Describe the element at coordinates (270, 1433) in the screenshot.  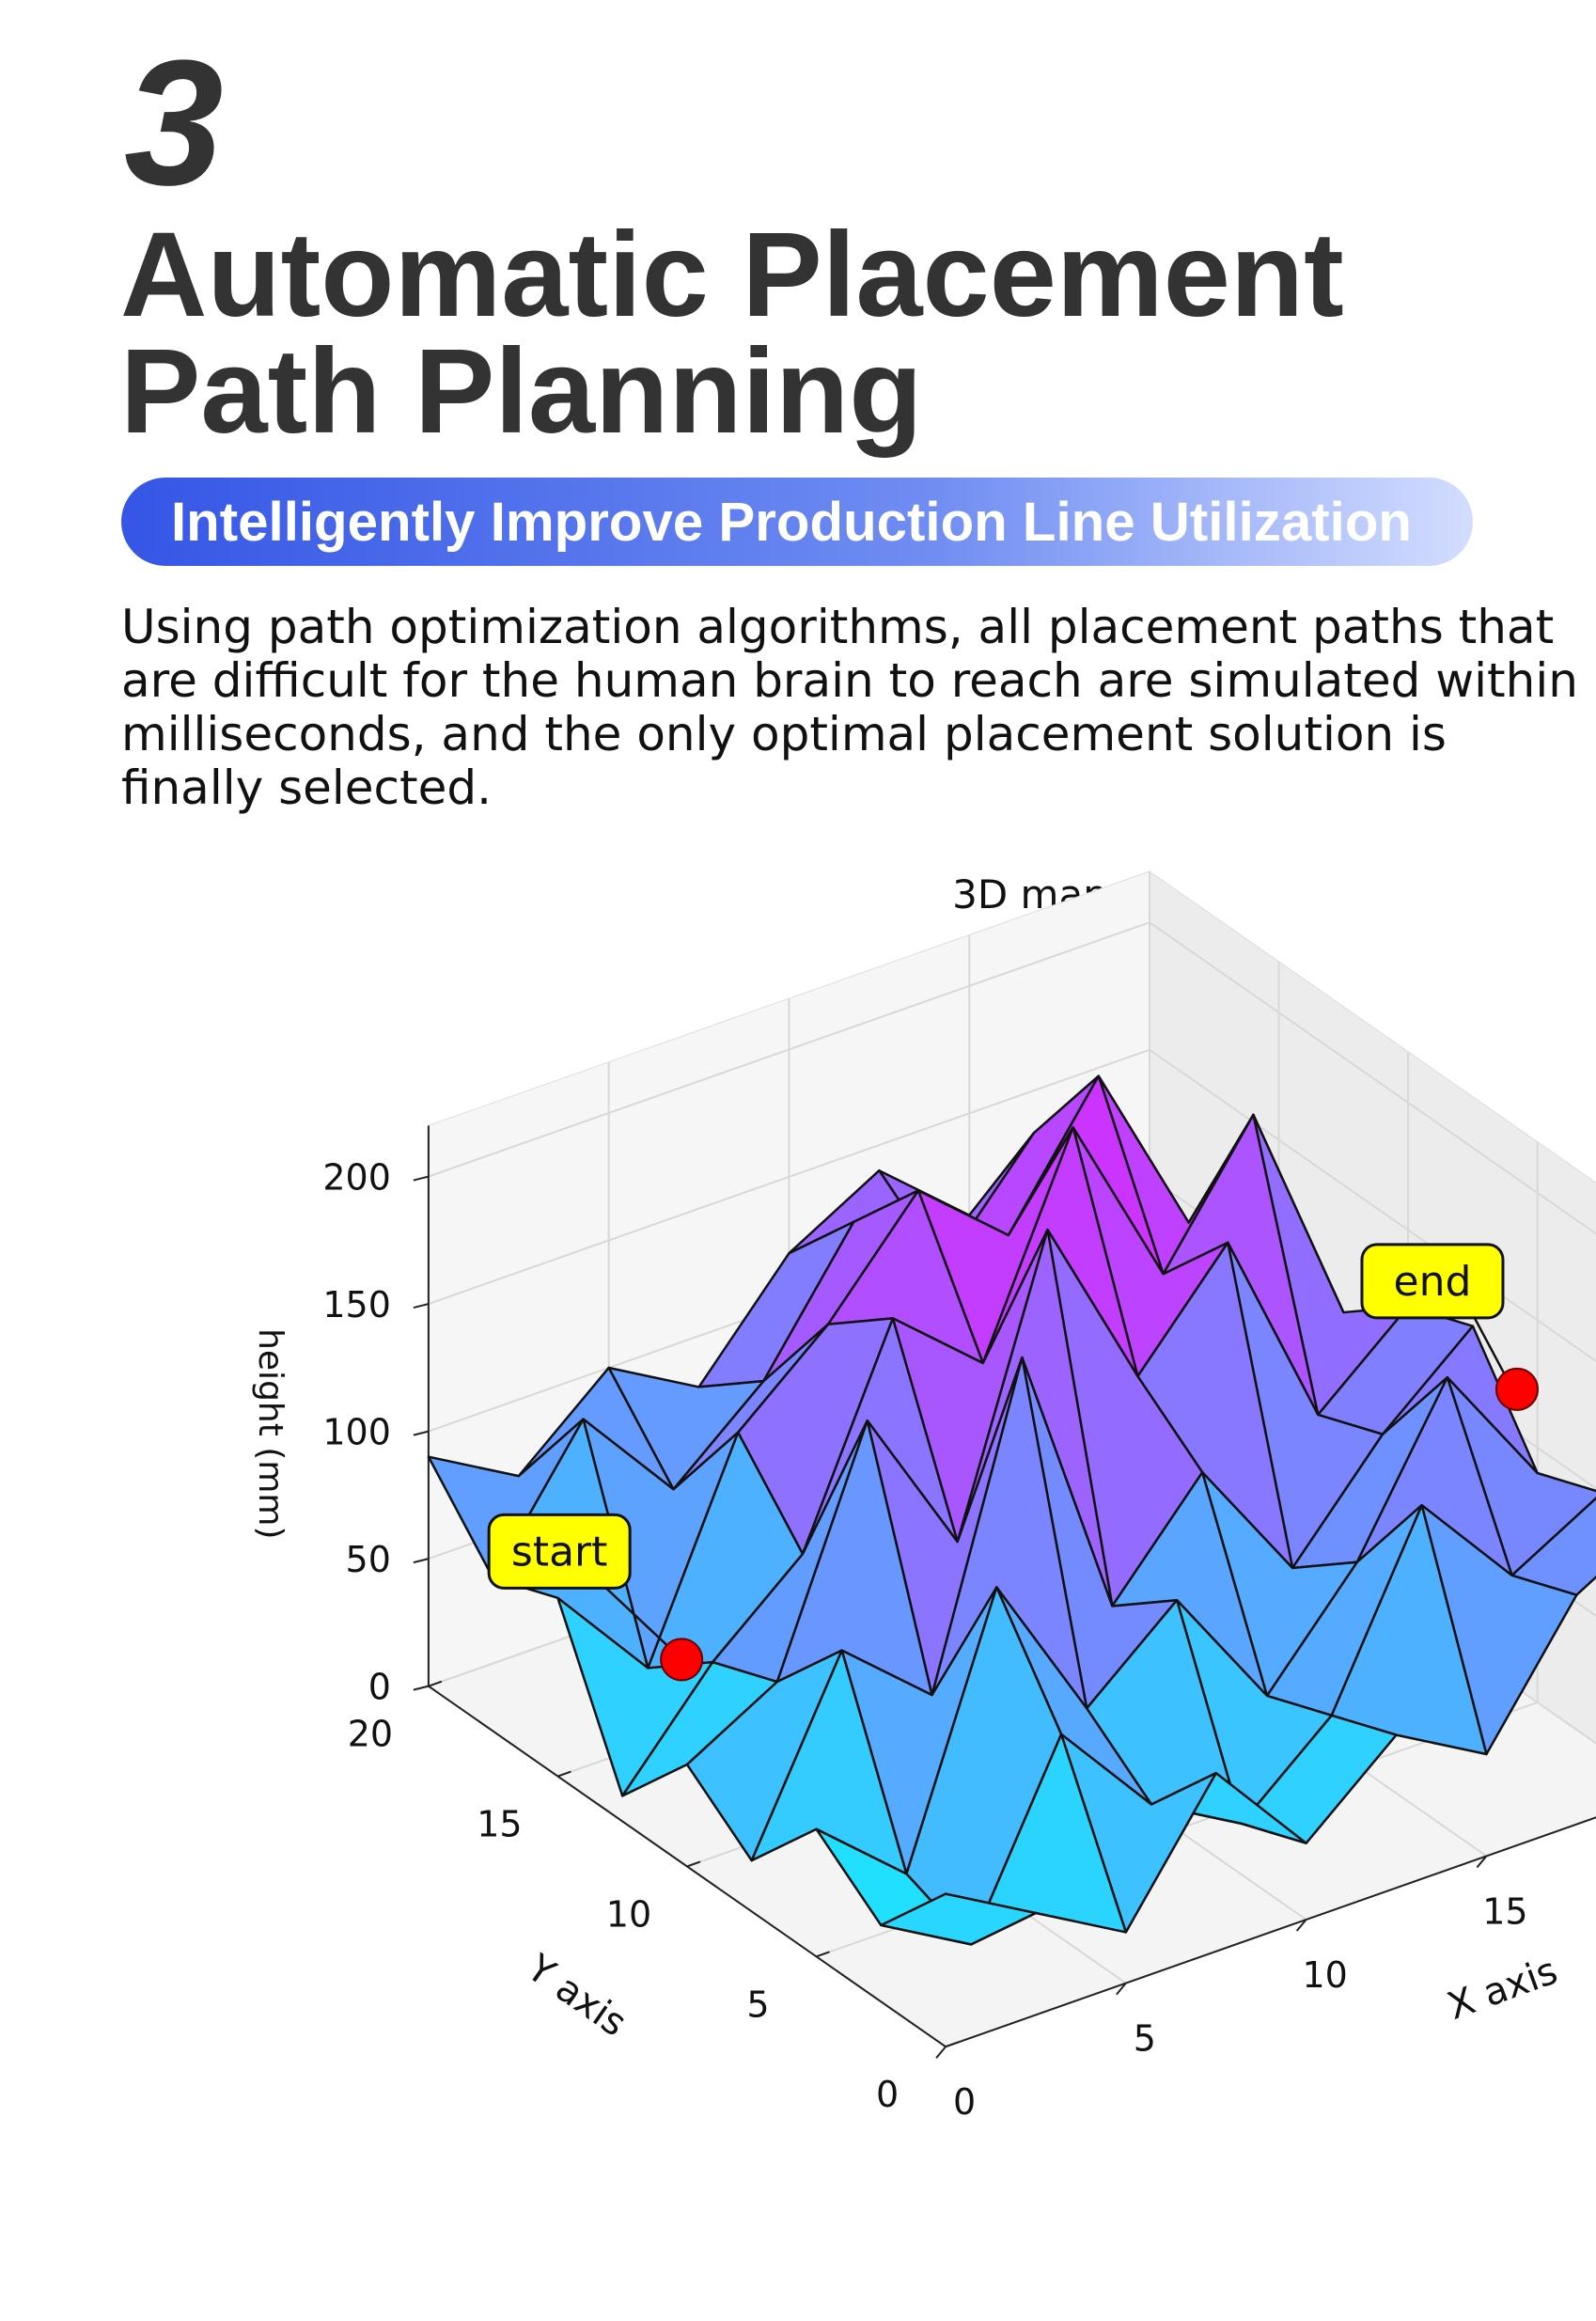
I see `z-axis-label: height (mm)` at that location.